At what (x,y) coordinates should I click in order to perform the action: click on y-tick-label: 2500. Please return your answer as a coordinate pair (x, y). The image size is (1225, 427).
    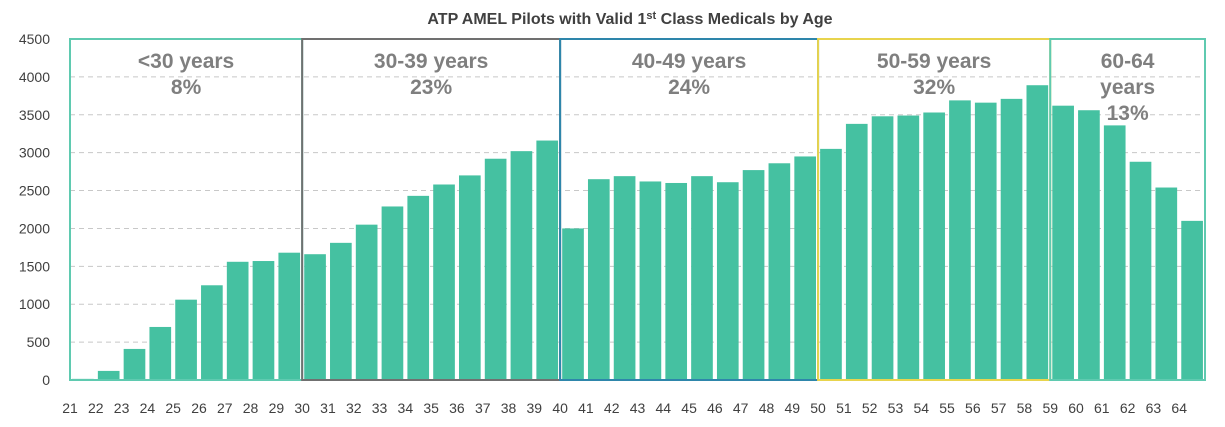
    Looking at the image, I should click on (34, 191).